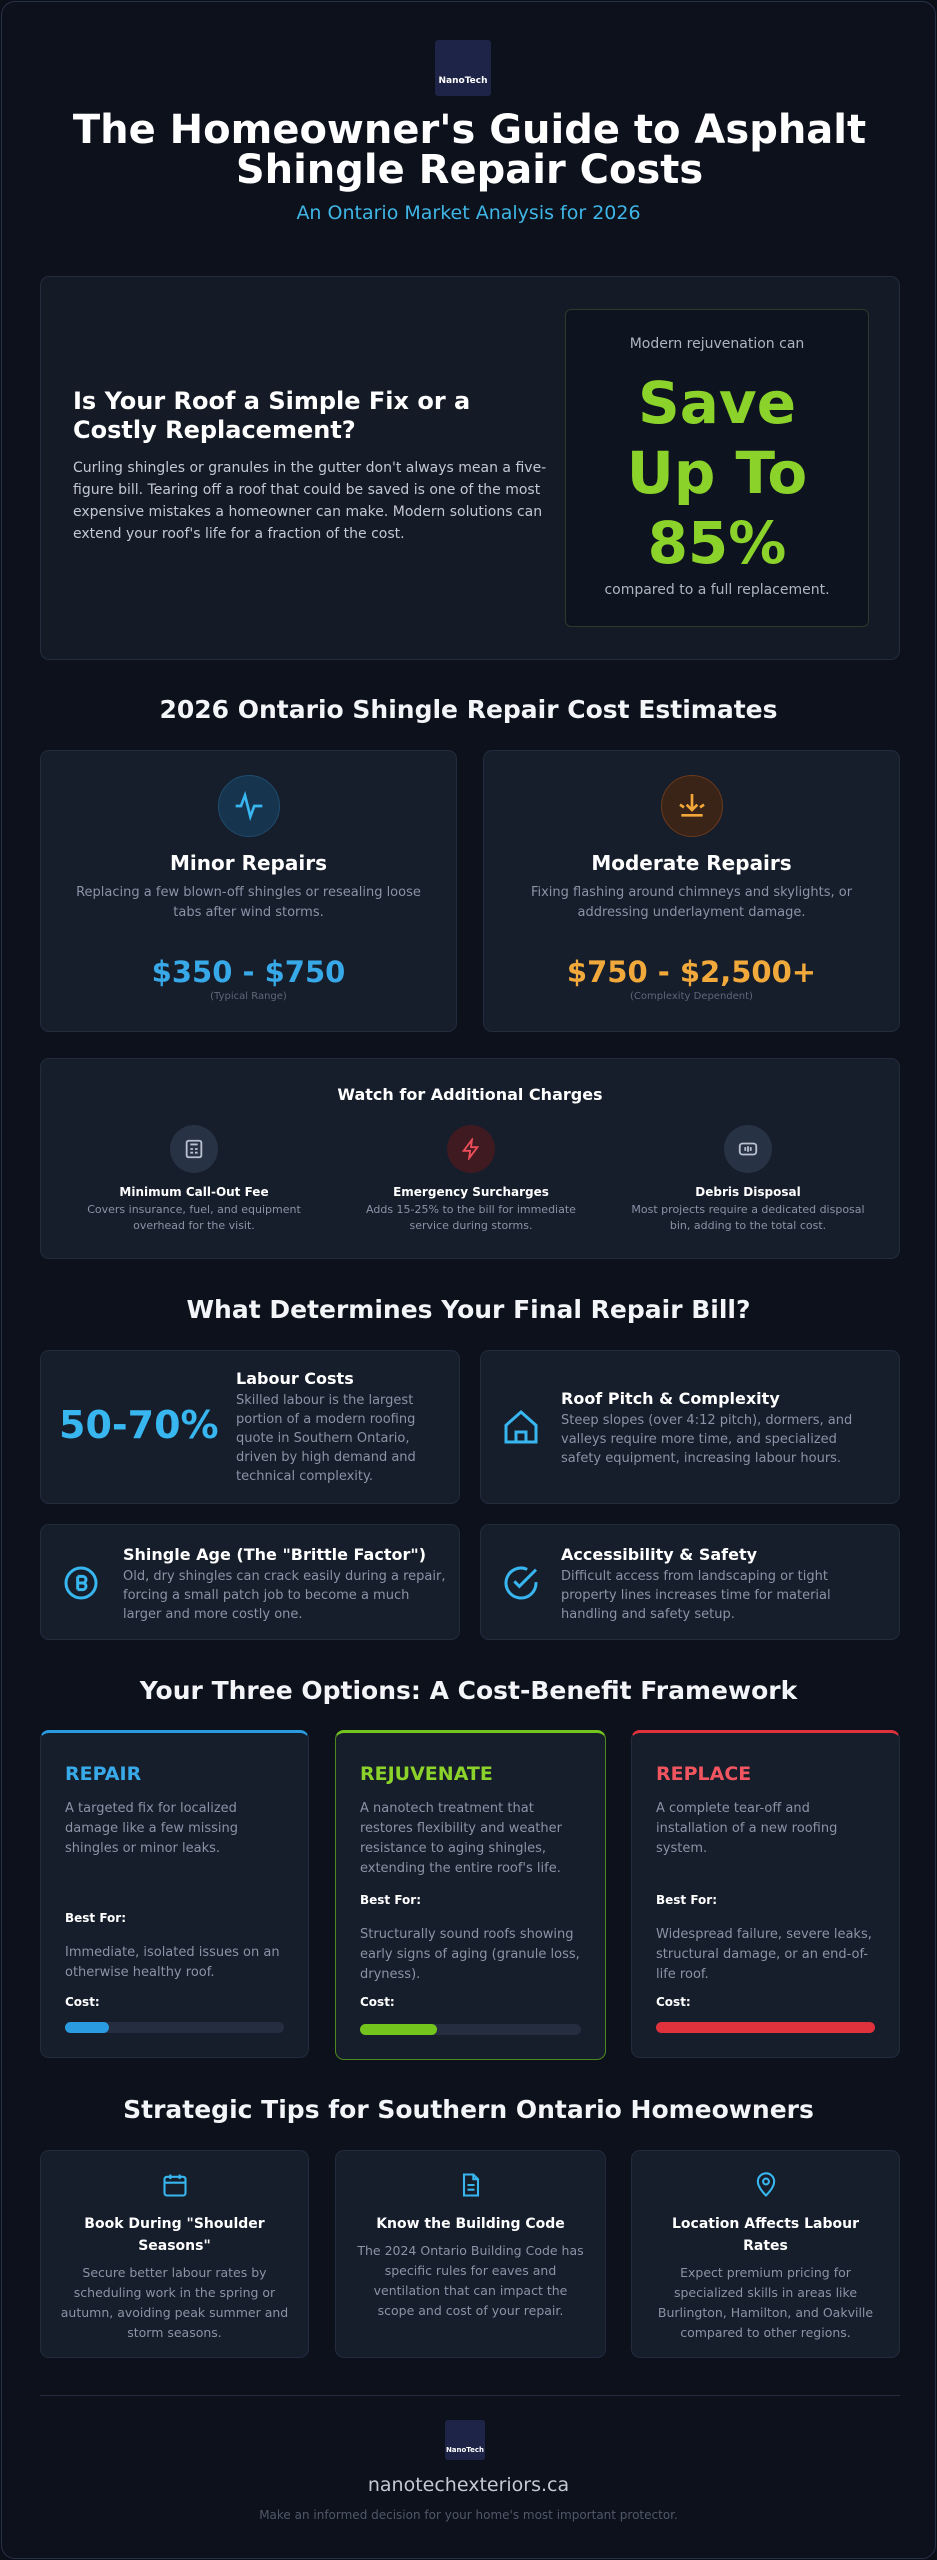 The height and width of the screenshot is (2560, 937). What do you see at coordinates (174, 2235) in the screenshot?
I see `tip-title: Book During "Shoulder Seasons"` at bounding box center [174, 2235].